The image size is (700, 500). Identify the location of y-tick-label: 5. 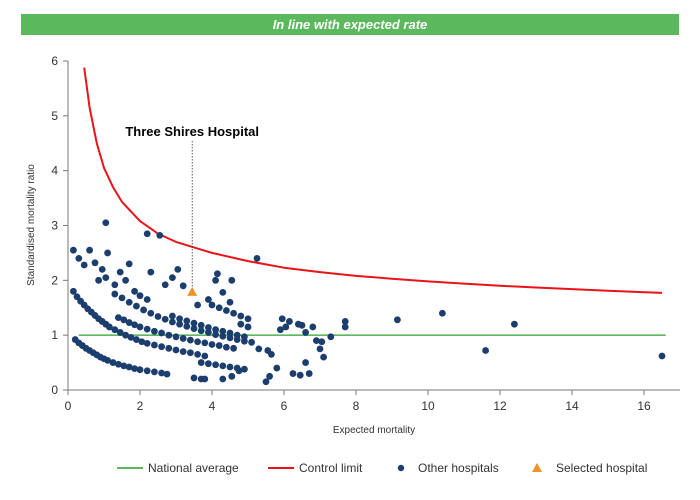
(54, 116).